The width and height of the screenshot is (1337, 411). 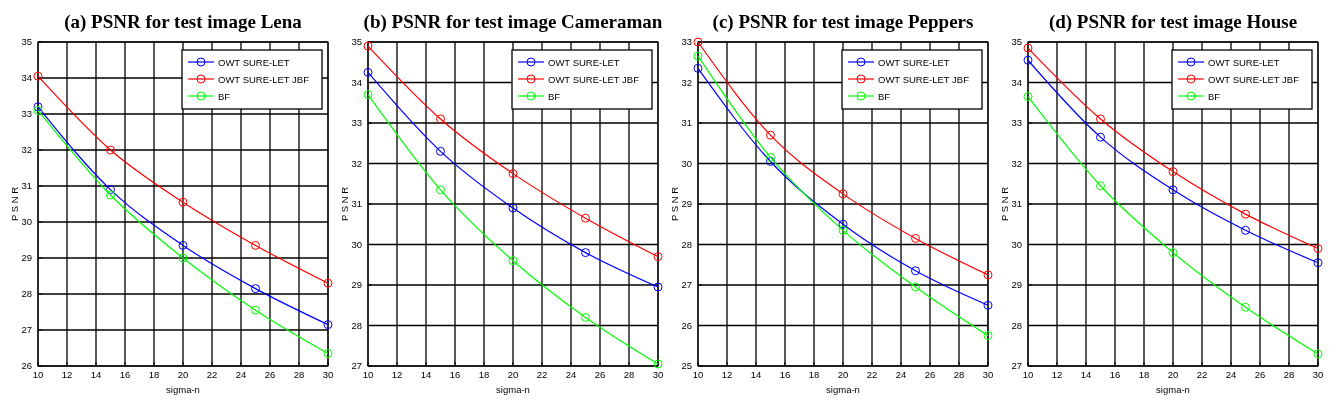 I want to click on y-tick-label: 26, so click(x=686, y=325).